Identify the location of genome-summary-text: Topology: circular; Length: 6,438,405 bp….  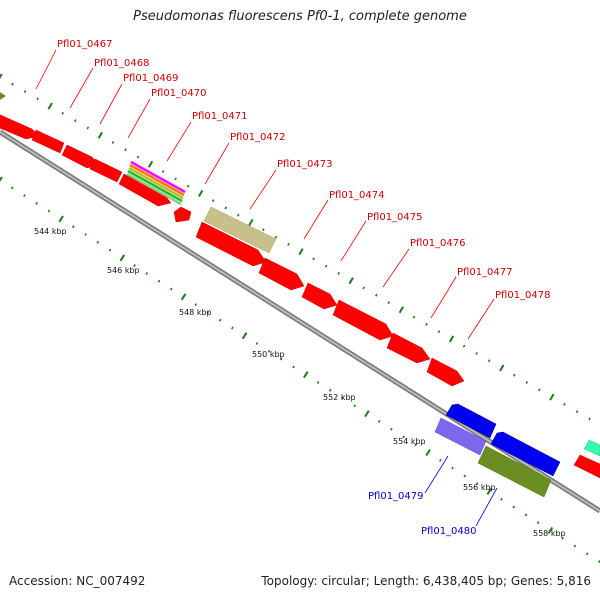
(426, 581).